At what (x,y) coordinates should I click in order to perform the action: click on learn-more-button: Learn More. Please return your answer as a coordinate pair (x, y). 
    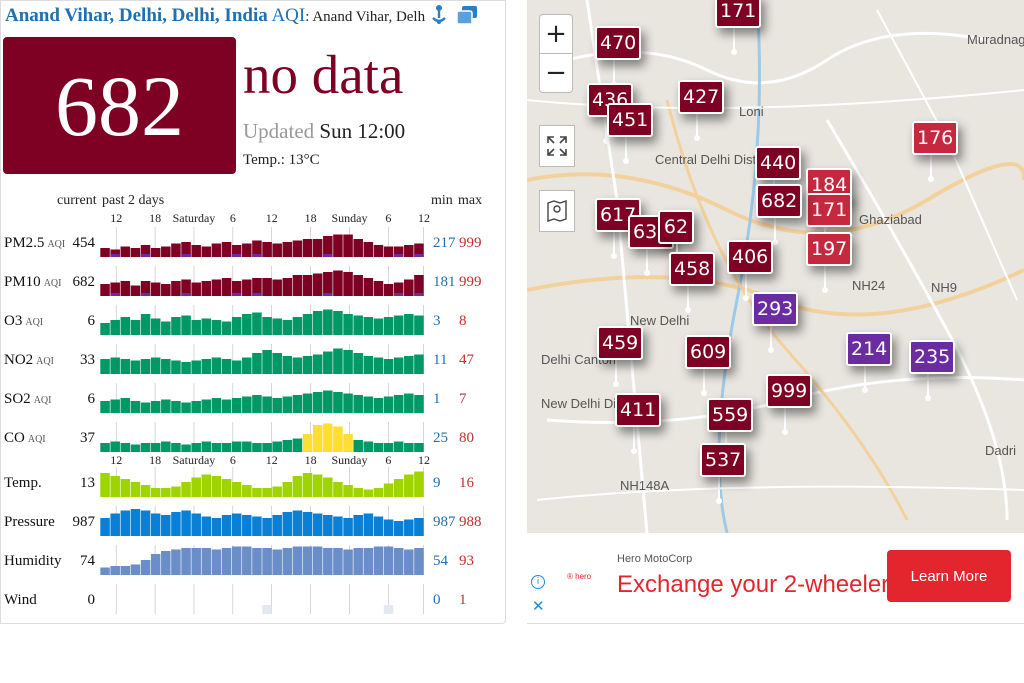
    Looking at the image, I should click on (949, 576).